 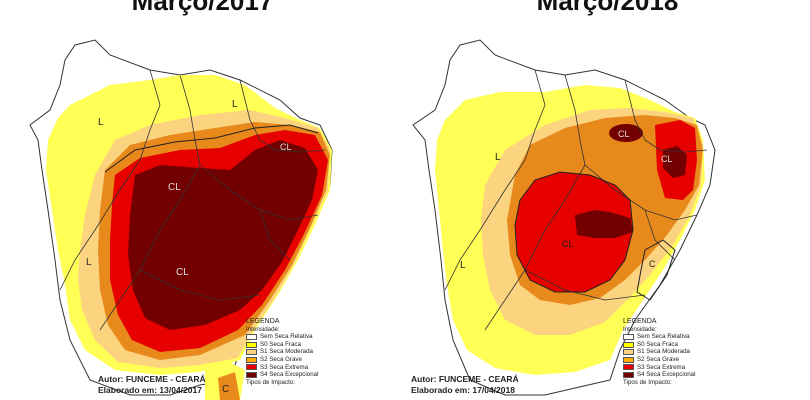 I want to click on zone-s3, so click(x=574, y=232).